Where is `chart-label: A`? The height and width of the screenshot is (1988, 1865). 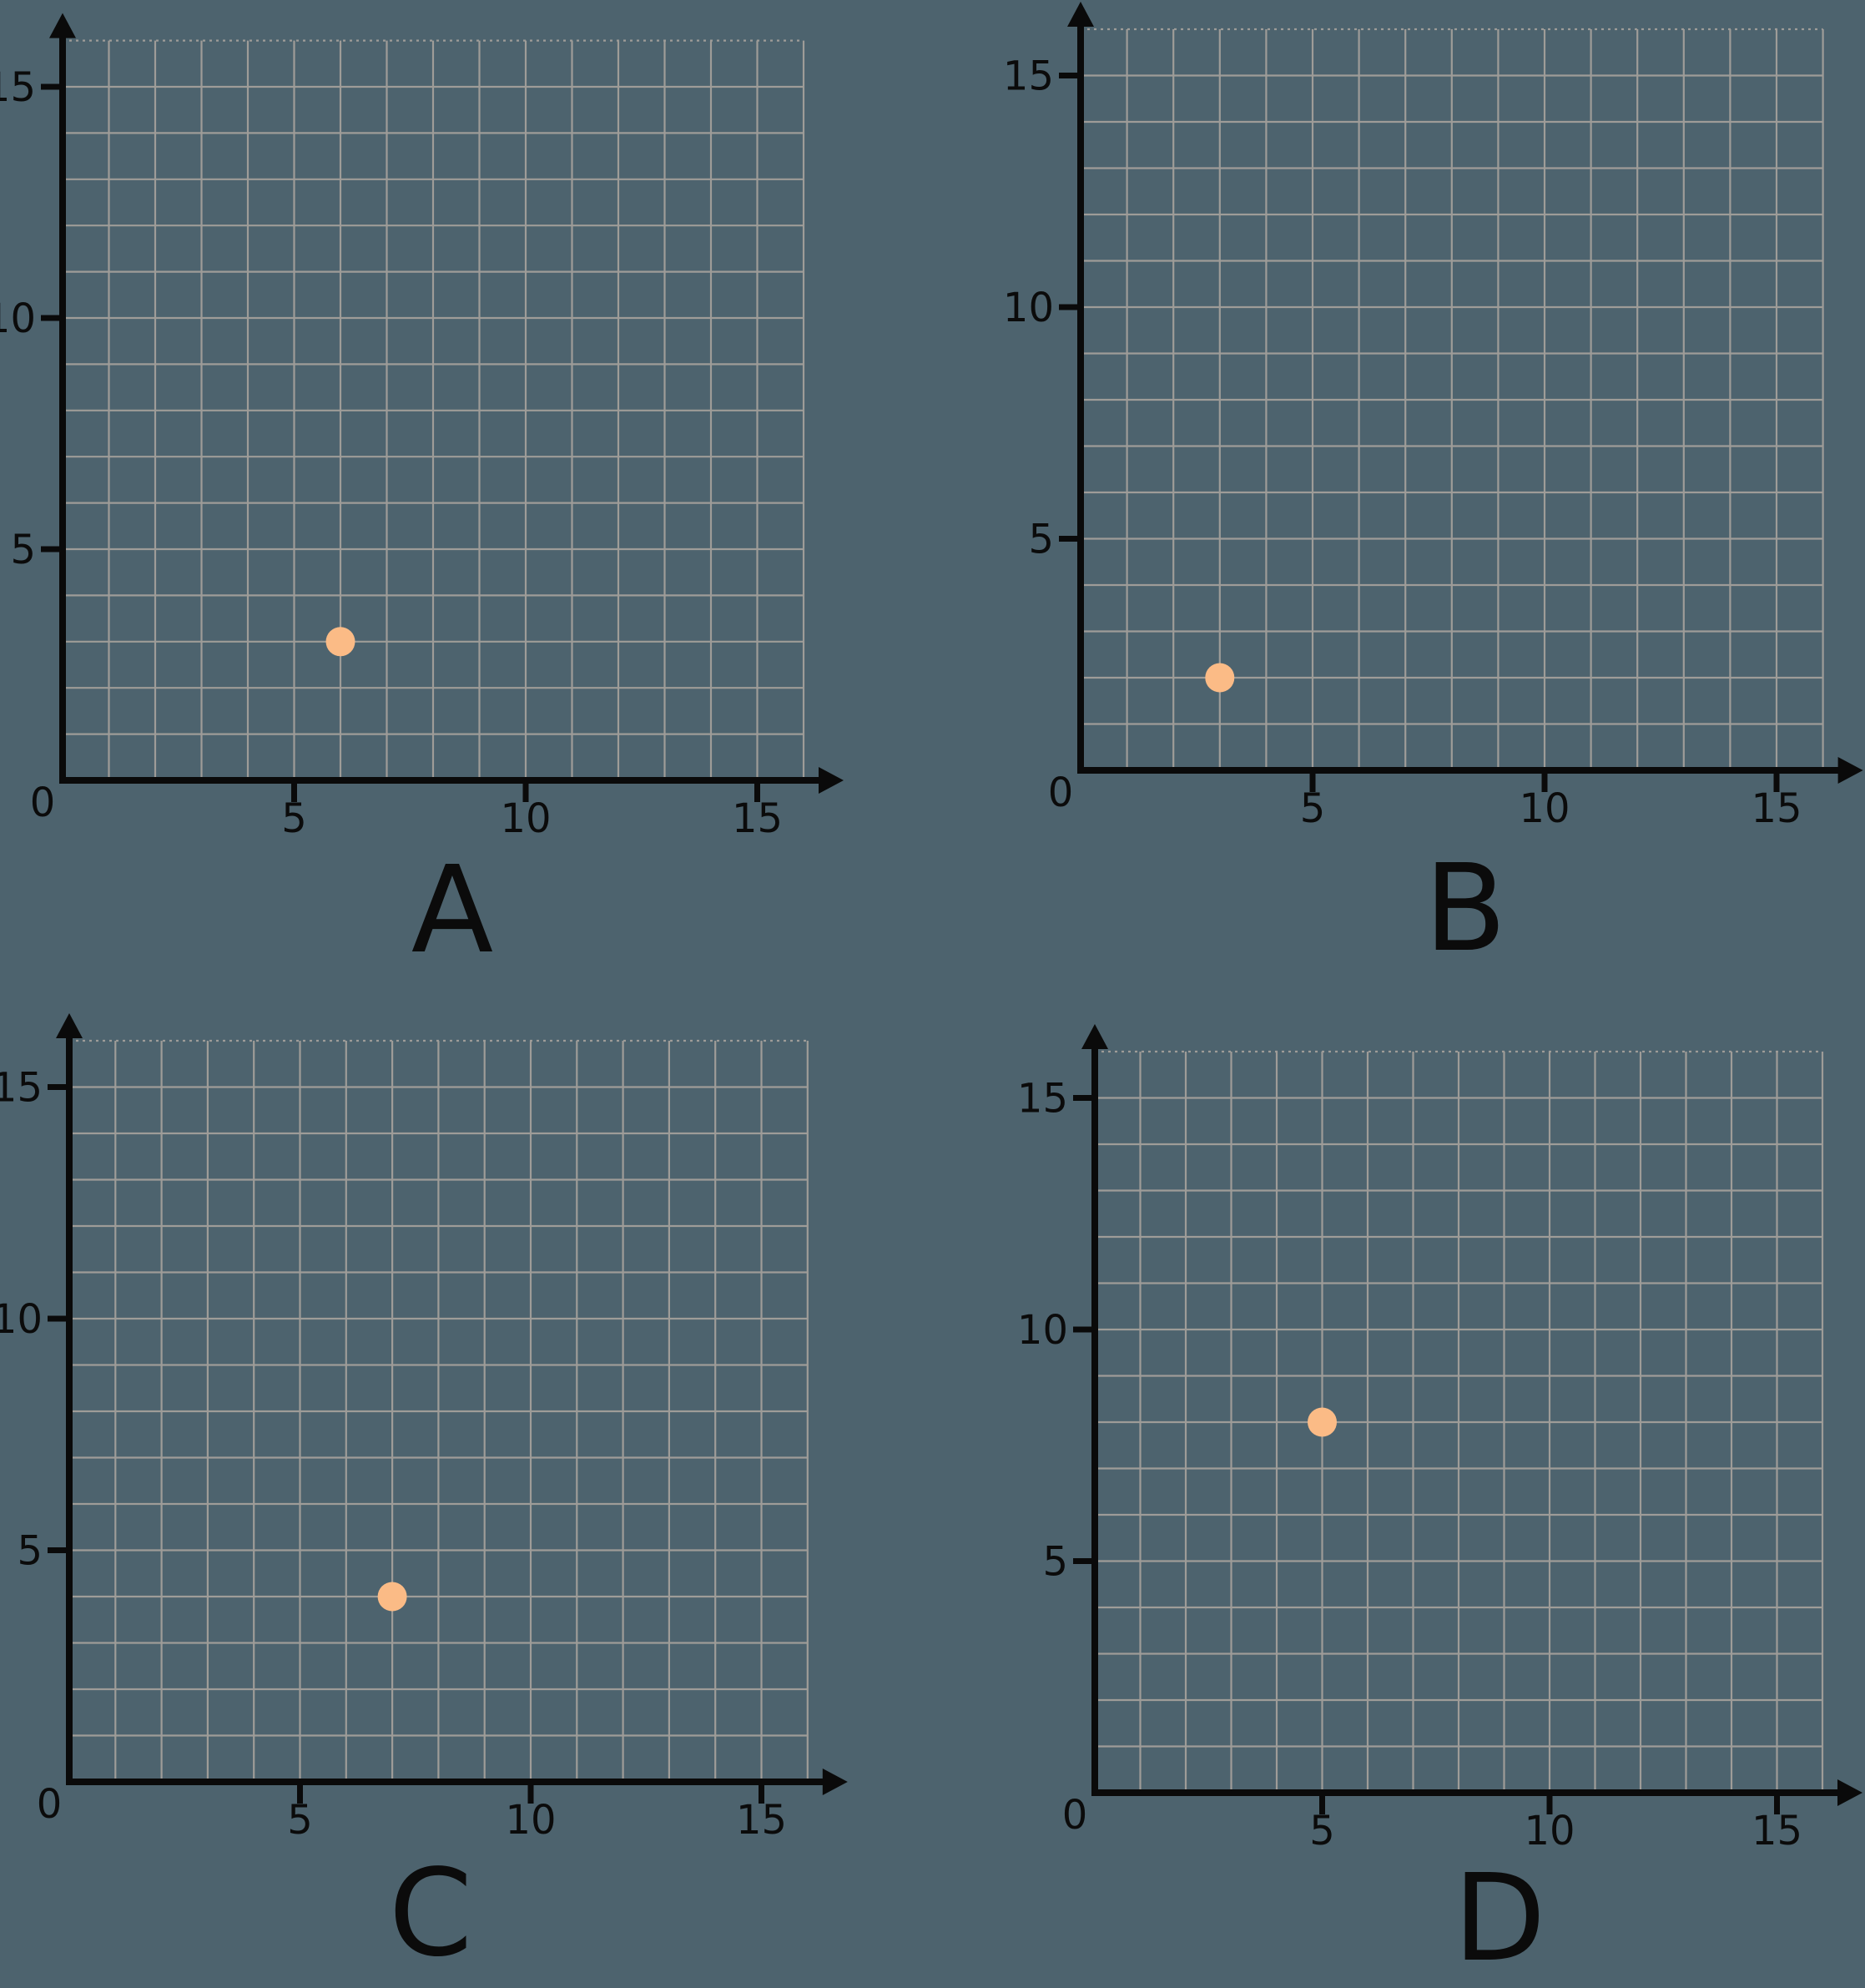
chart-label: A is located at coordinates (453, 910).